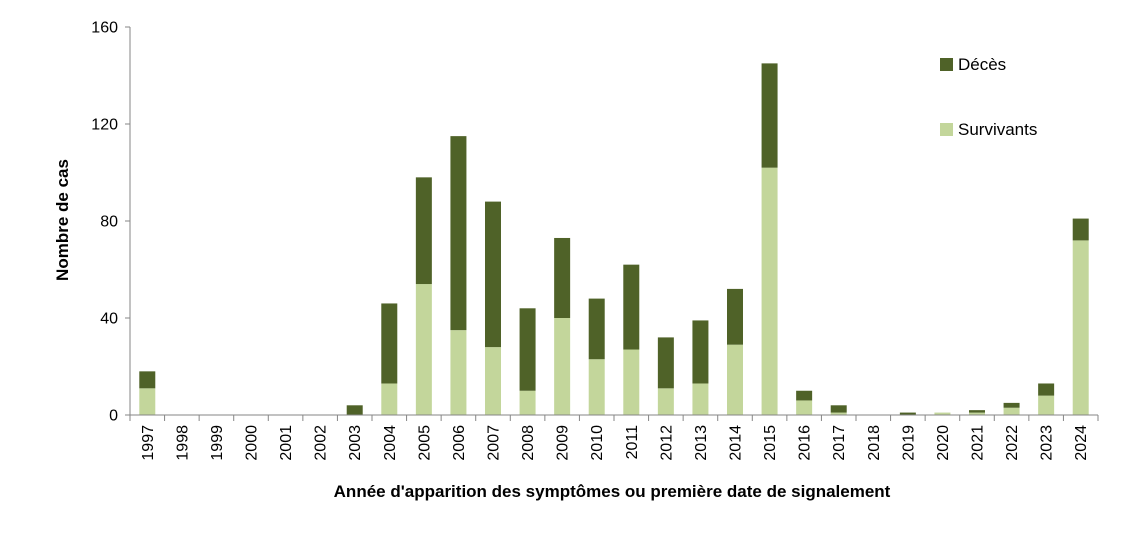 The image size is (1137, 548). What do you see at coordinates (736, 443) in the screenshot?
I see `x-tick-label-2014: 2014` at bounding box center [736, 443].